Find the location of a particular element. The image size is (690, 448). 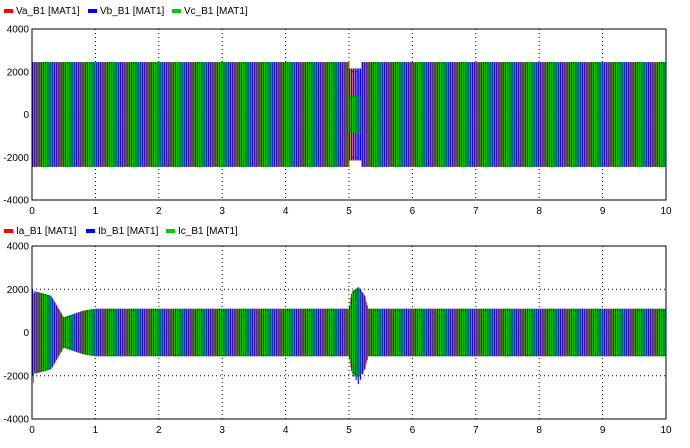

legend-item: Va_B1 [MAT1] is located at coordinates (42, 11).